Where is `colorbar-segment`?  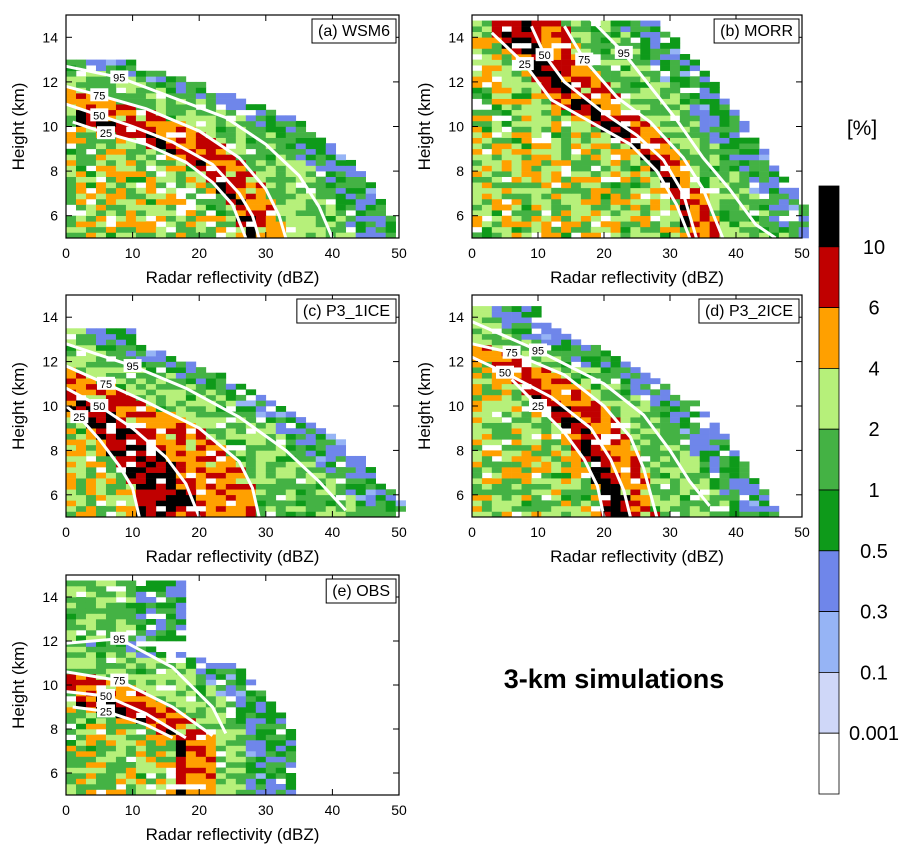
colorbar-segment is located at coordinates (829, 338).